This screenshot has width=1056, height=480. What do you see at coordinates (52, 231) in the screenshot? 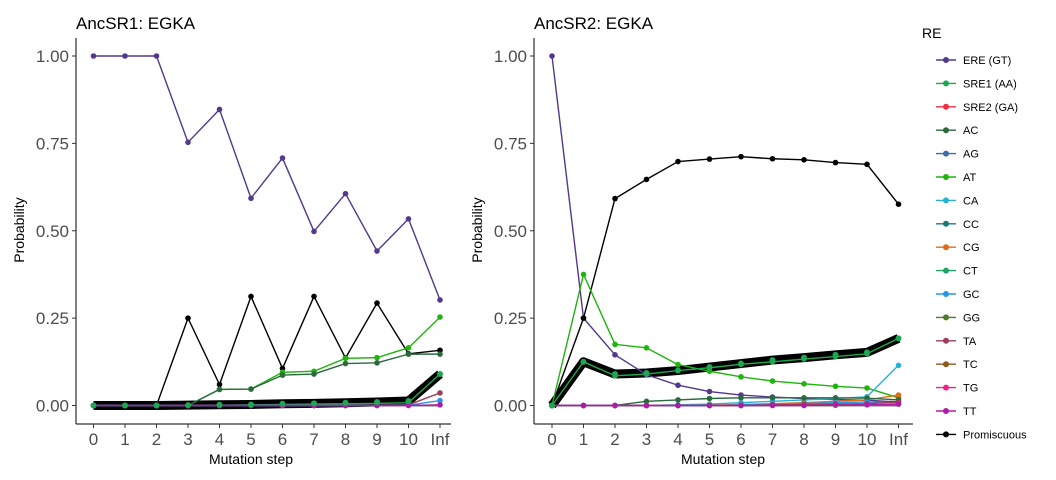
I see `y-tick-label: 0.50` at bounding box center [52, 231].